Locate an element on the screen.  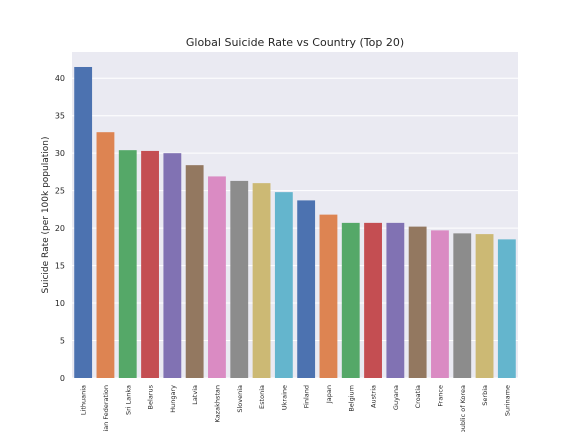
y-axis-label: Suicide Rate (per 100k population) is located at coordinates (46, 215).